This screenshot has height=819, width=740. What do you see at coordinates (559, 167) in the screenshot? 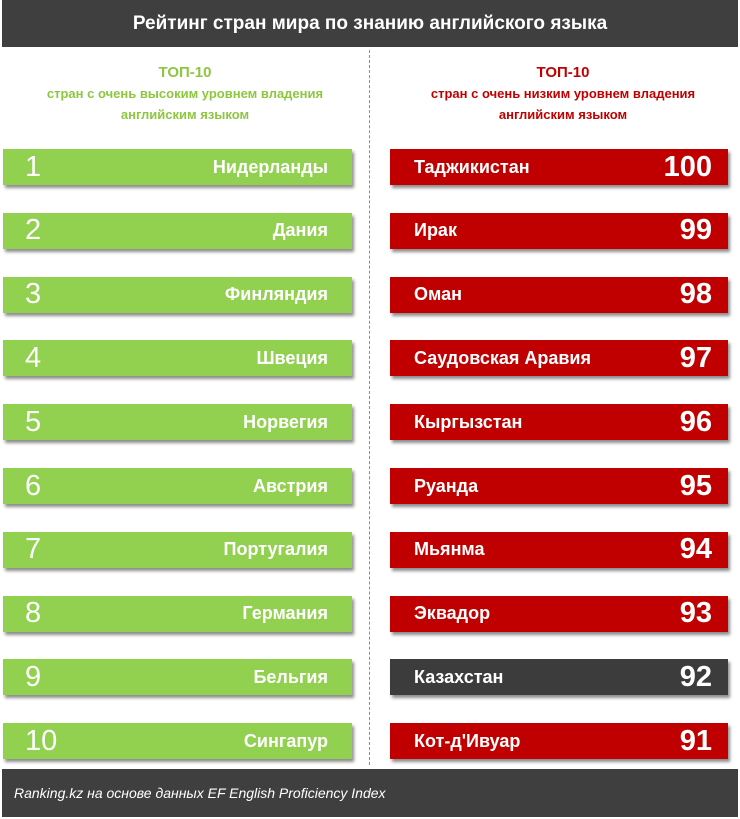
I see `low-rank-row: Таджикистан 100` at bounding box center [559, 167].